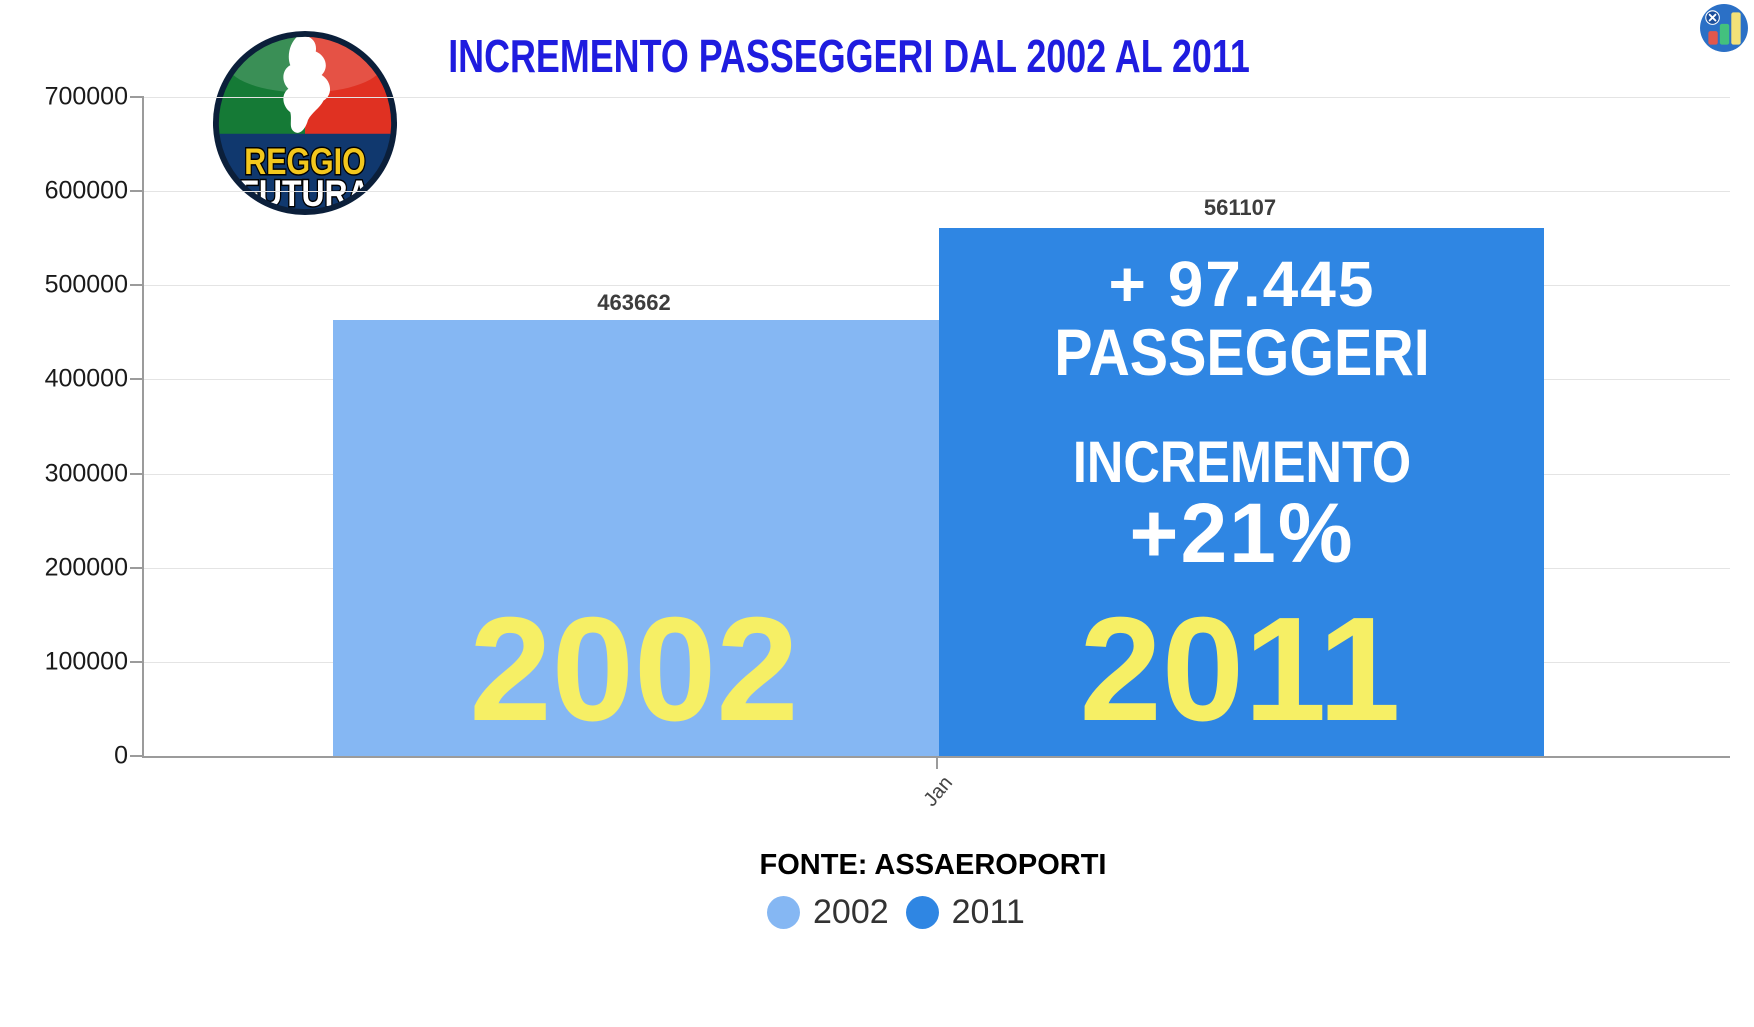 This screenshot has height=1027, width=1754. What do you see at coordinates (1724, 34) in the screenshot?
I see `app-icon-bar-green` at bounding box center [1724, 34].